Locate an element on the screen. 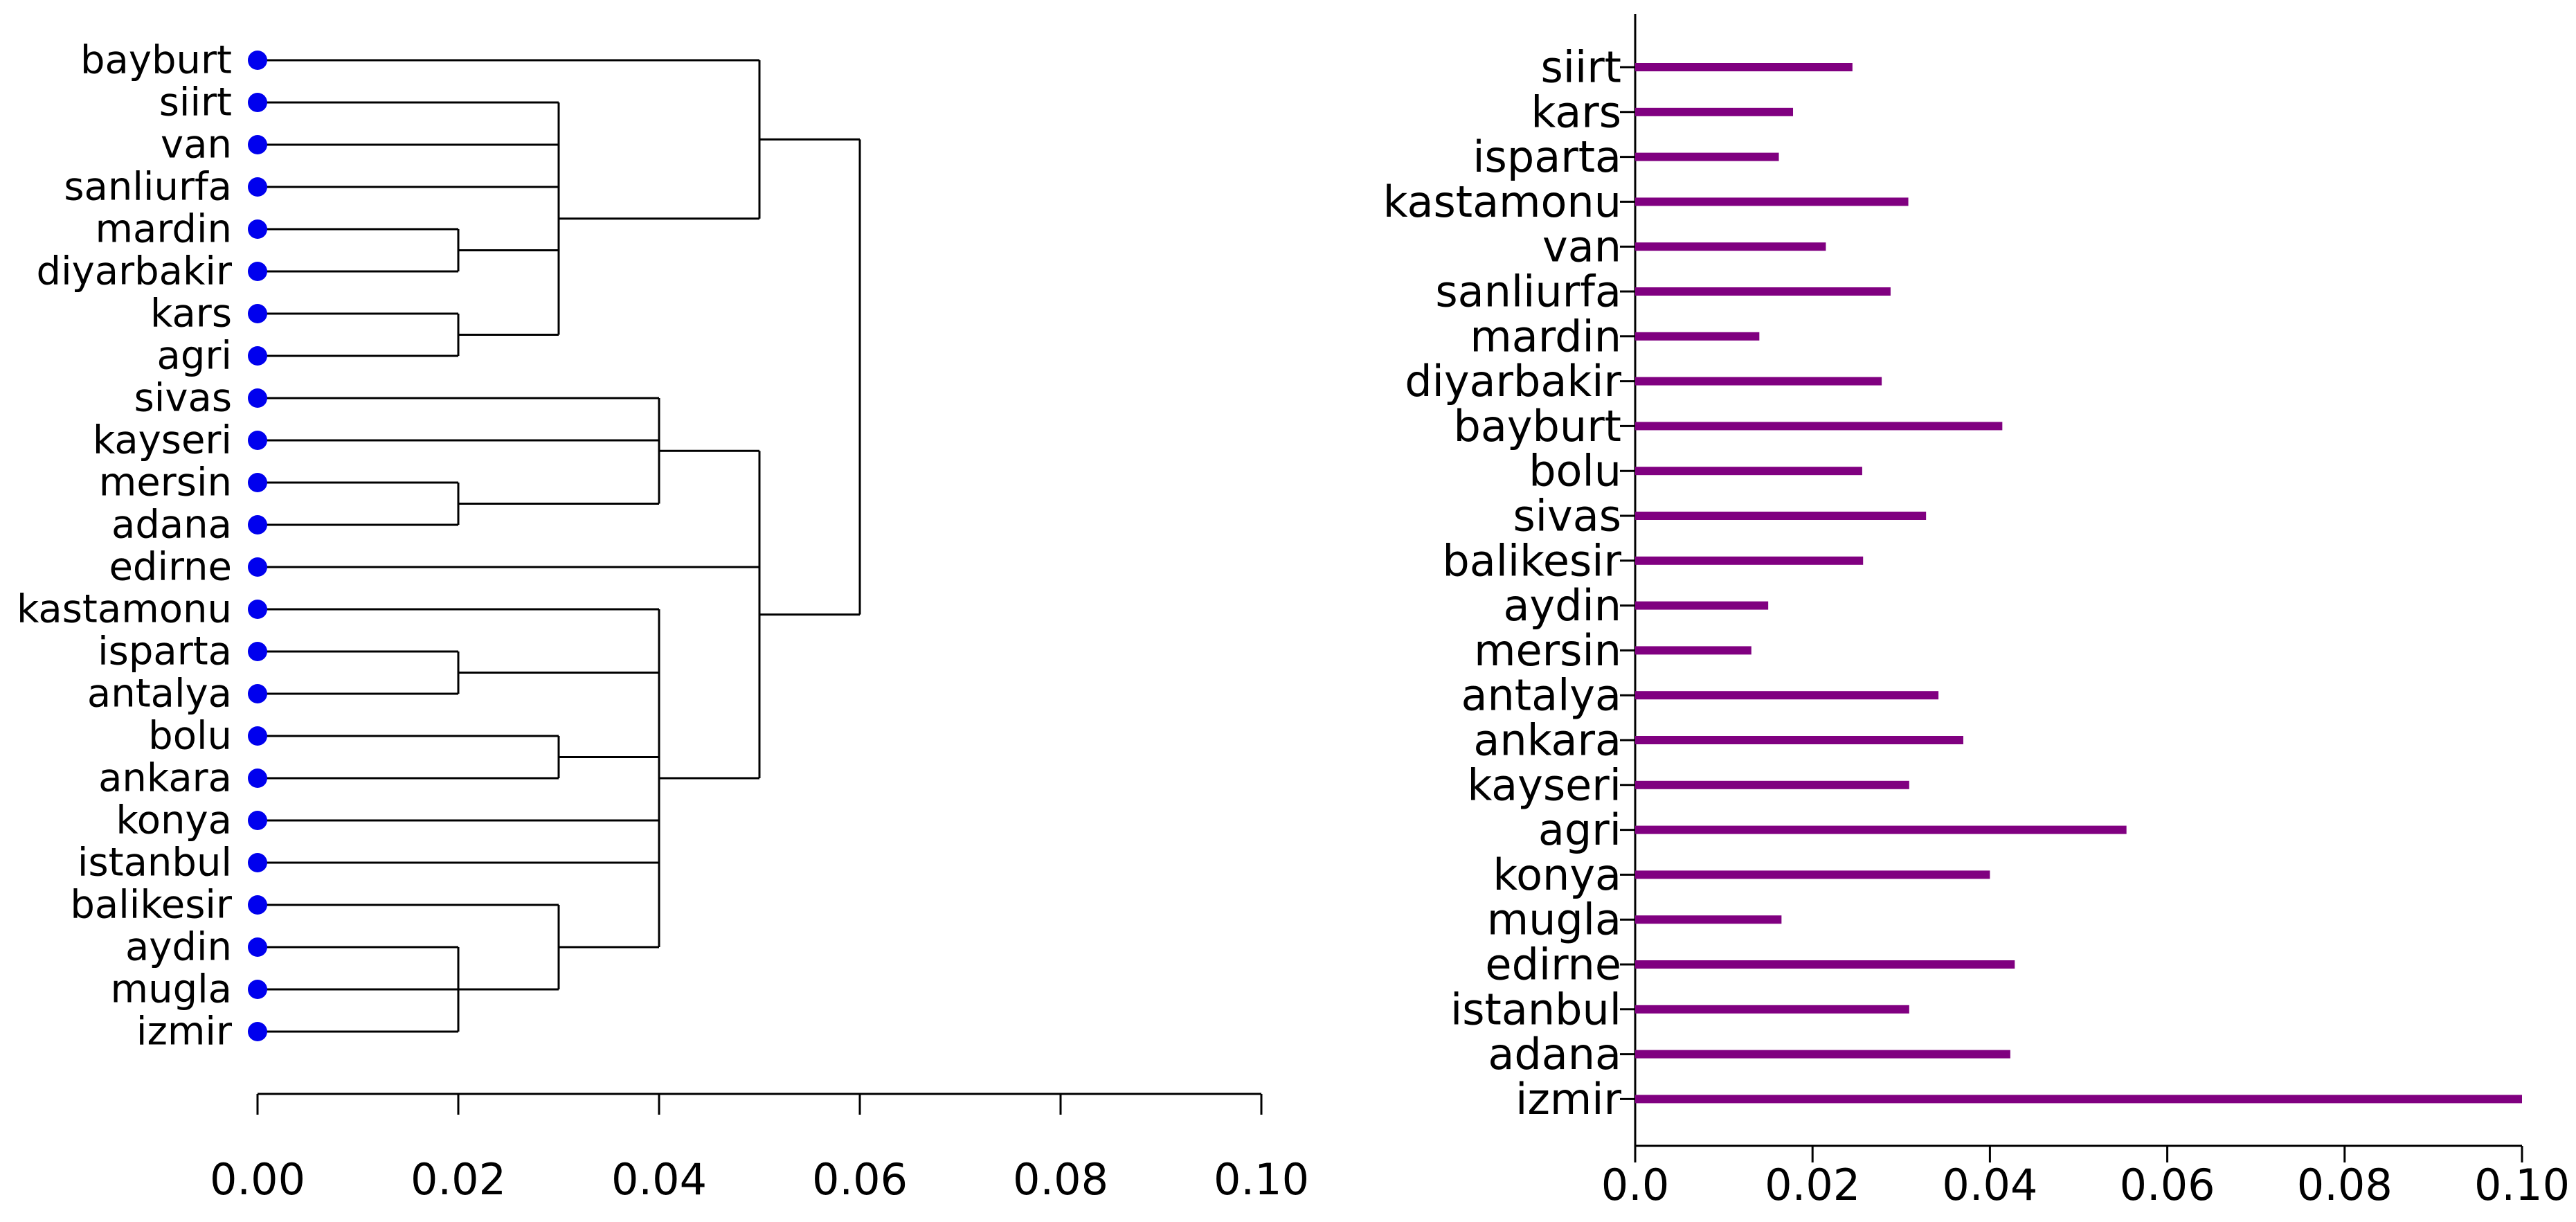 This screenshot has height=1222, width=2576. bar-bayburt is located at coordinates (1819, 426).